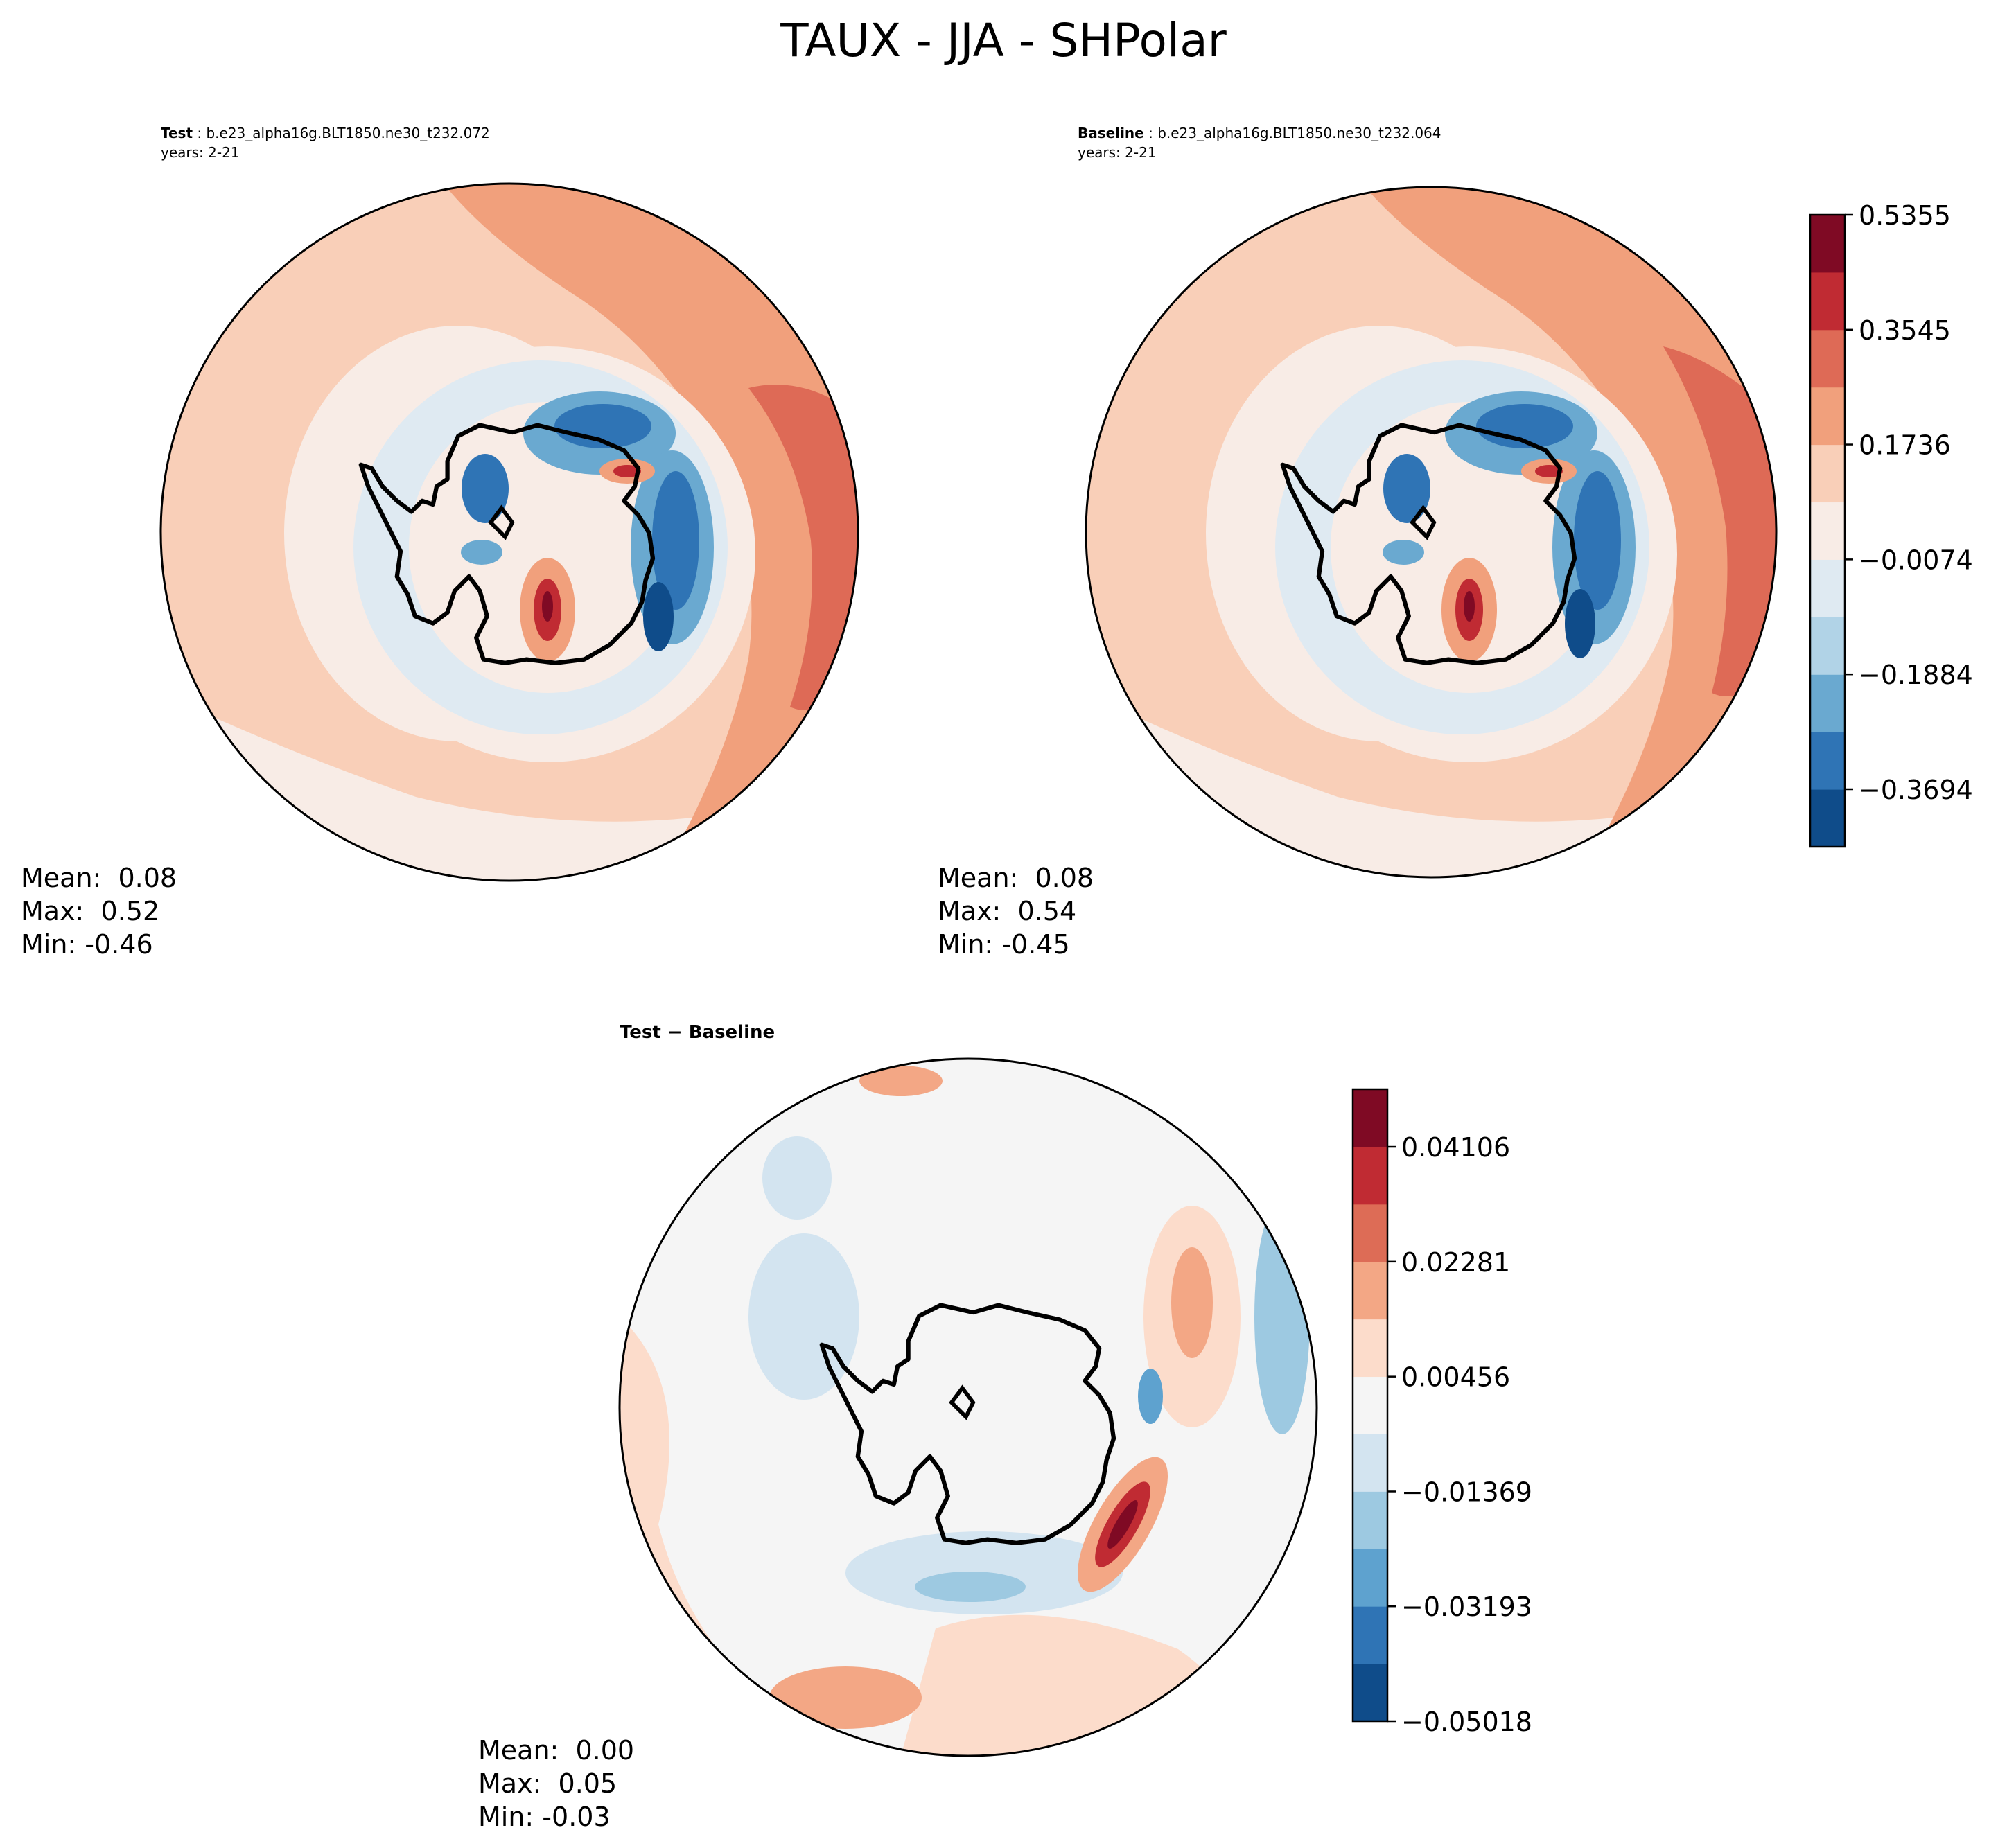 The width and height of the screenshot is (2007, 1848). What do you see at coordinates (1455, 1147) in the screenshot?
I see `colorbar-diff-tick-label: 0.04106` at bounding box center [1455, 1147].